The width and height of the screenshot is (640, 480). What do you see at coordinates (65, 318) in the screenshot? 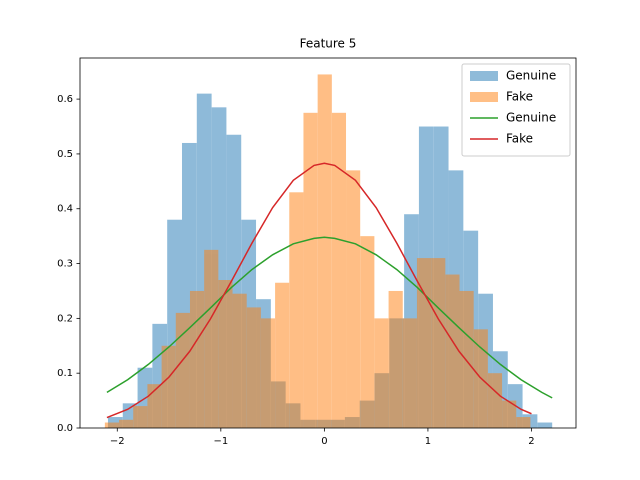
I see `y-tick-label: 0.2` at bounding box center [65, 318].